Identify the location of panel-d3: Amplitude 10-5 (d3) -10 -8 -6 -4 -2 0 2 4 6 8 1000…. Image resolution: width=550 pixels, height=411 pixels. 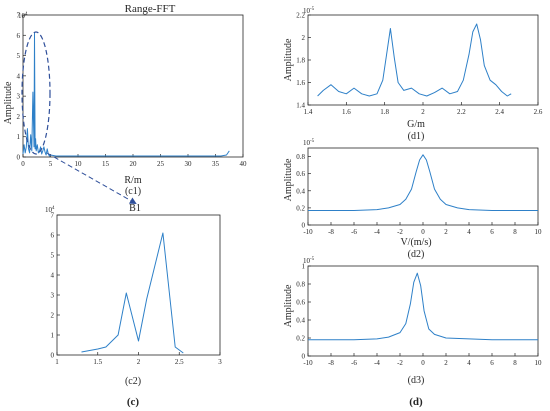
(412, 321).